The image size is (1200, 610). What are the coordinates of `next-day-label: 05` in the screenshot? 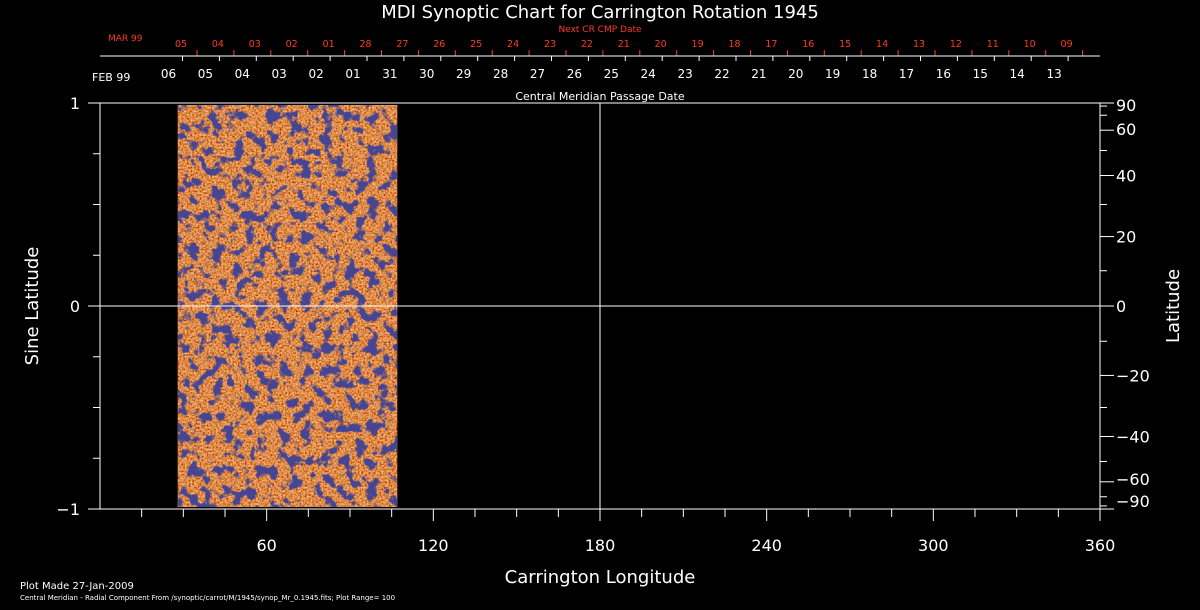 It's located at (181, 44).